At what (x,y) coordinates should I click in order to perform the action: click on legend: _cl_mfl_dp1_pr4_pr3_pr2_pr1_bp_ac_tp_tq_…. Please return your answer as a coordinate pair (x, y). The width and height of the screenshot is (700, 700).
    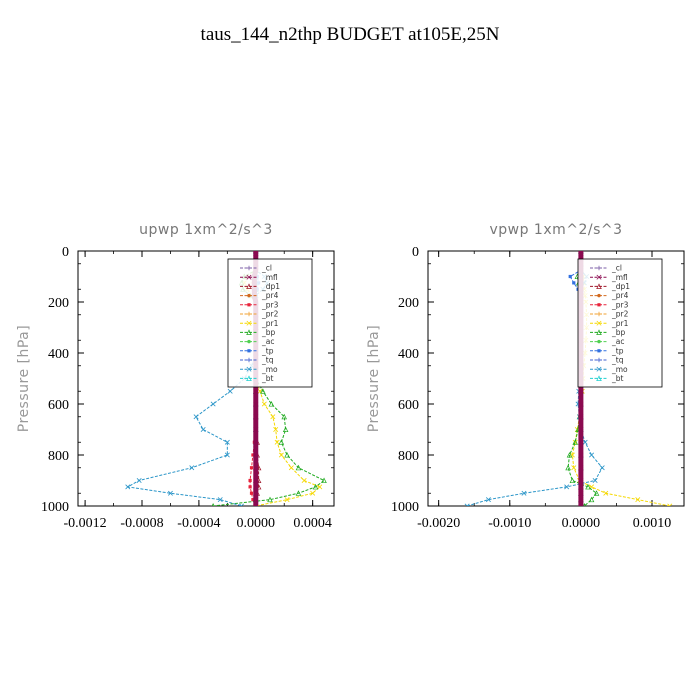
    Looking at the image, I should click on (270, 323).